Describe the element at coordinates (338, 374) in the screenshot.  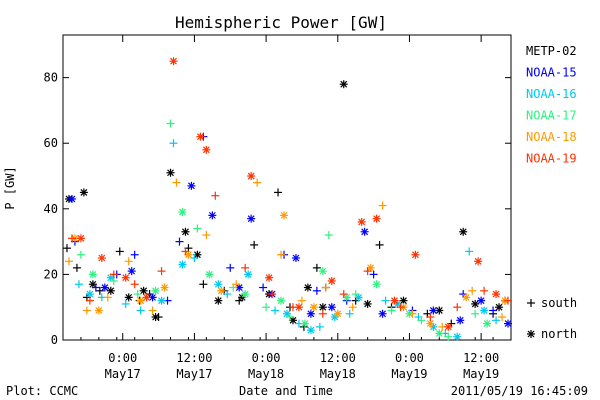
I see `x-tick-label-date: May18` at that location.